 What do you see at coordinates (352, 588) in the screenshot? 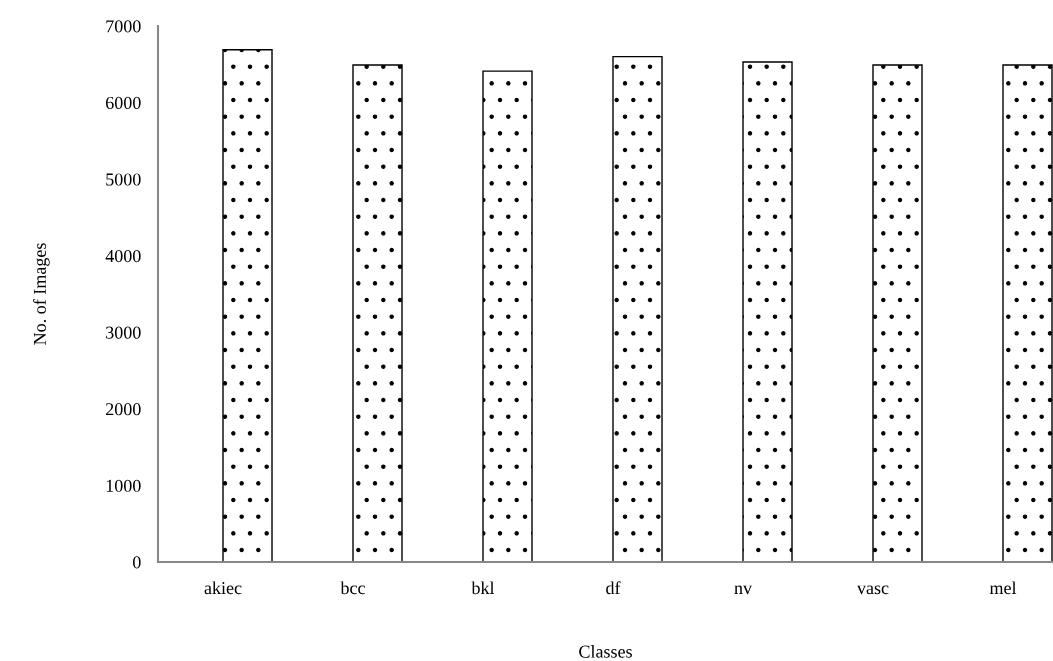
I see `x-tick-label: bcc` at bounding box center [352, 588].